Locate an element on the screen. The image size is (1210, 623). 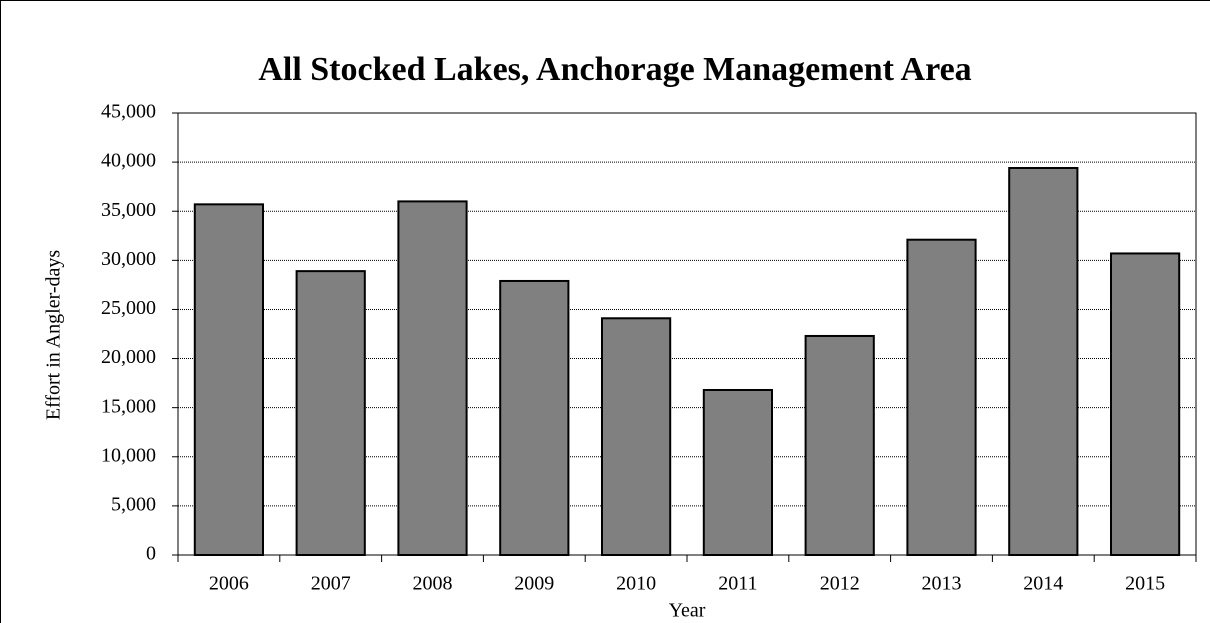
x-tick-label: 2009 is located at coordinates (534, 584).